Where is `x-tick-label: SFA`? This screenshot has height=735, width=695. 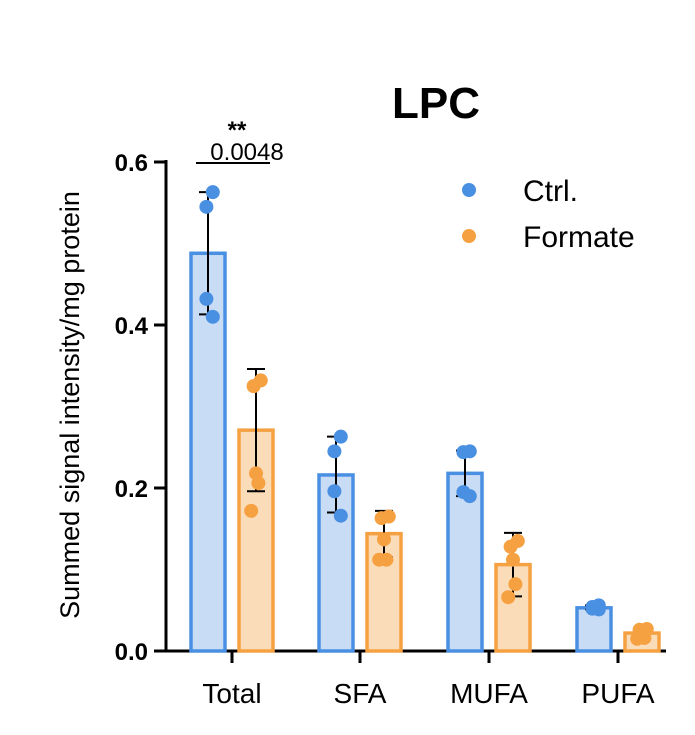 x-tick-label: SFA is located at coordinates (360, 693).